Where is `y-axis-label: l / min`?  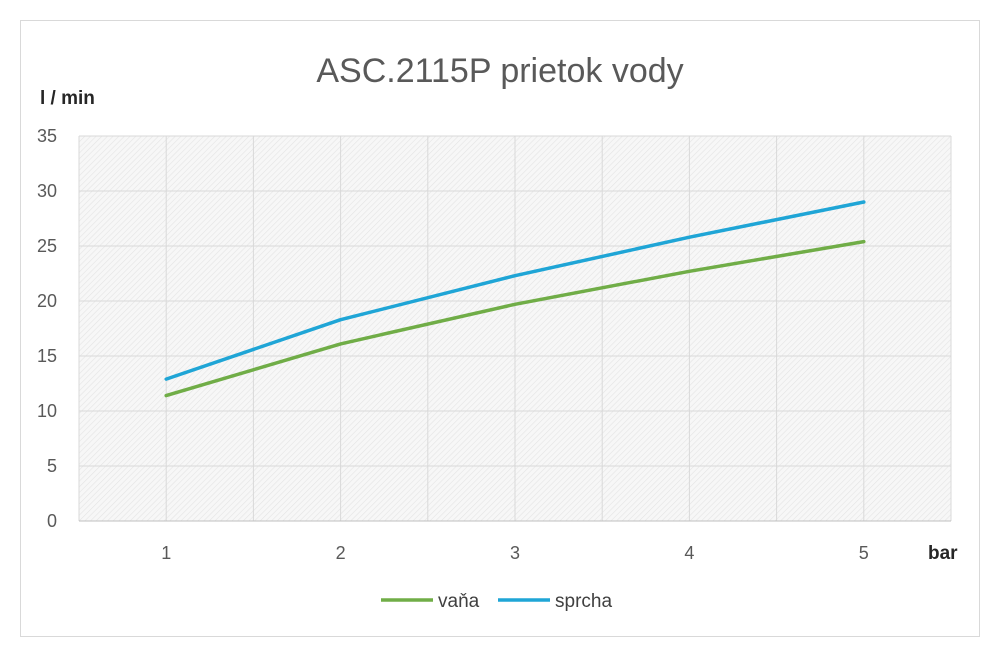
y-axis-label: l / min is located at coordinates (67, 98).